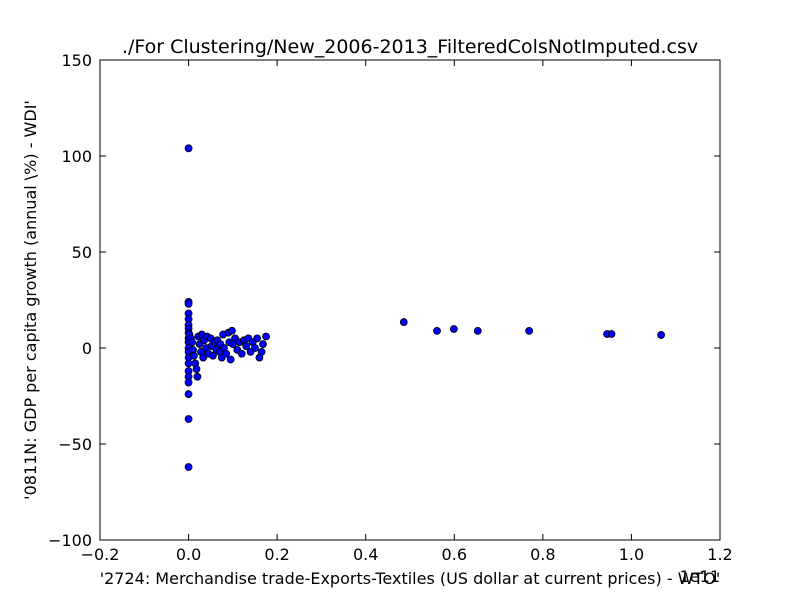 The width and height of the screenshot is (800, 600). Describe the element at coordinates (76, 60) in the screenshot. I see `y-tick-label: 150` at that location.